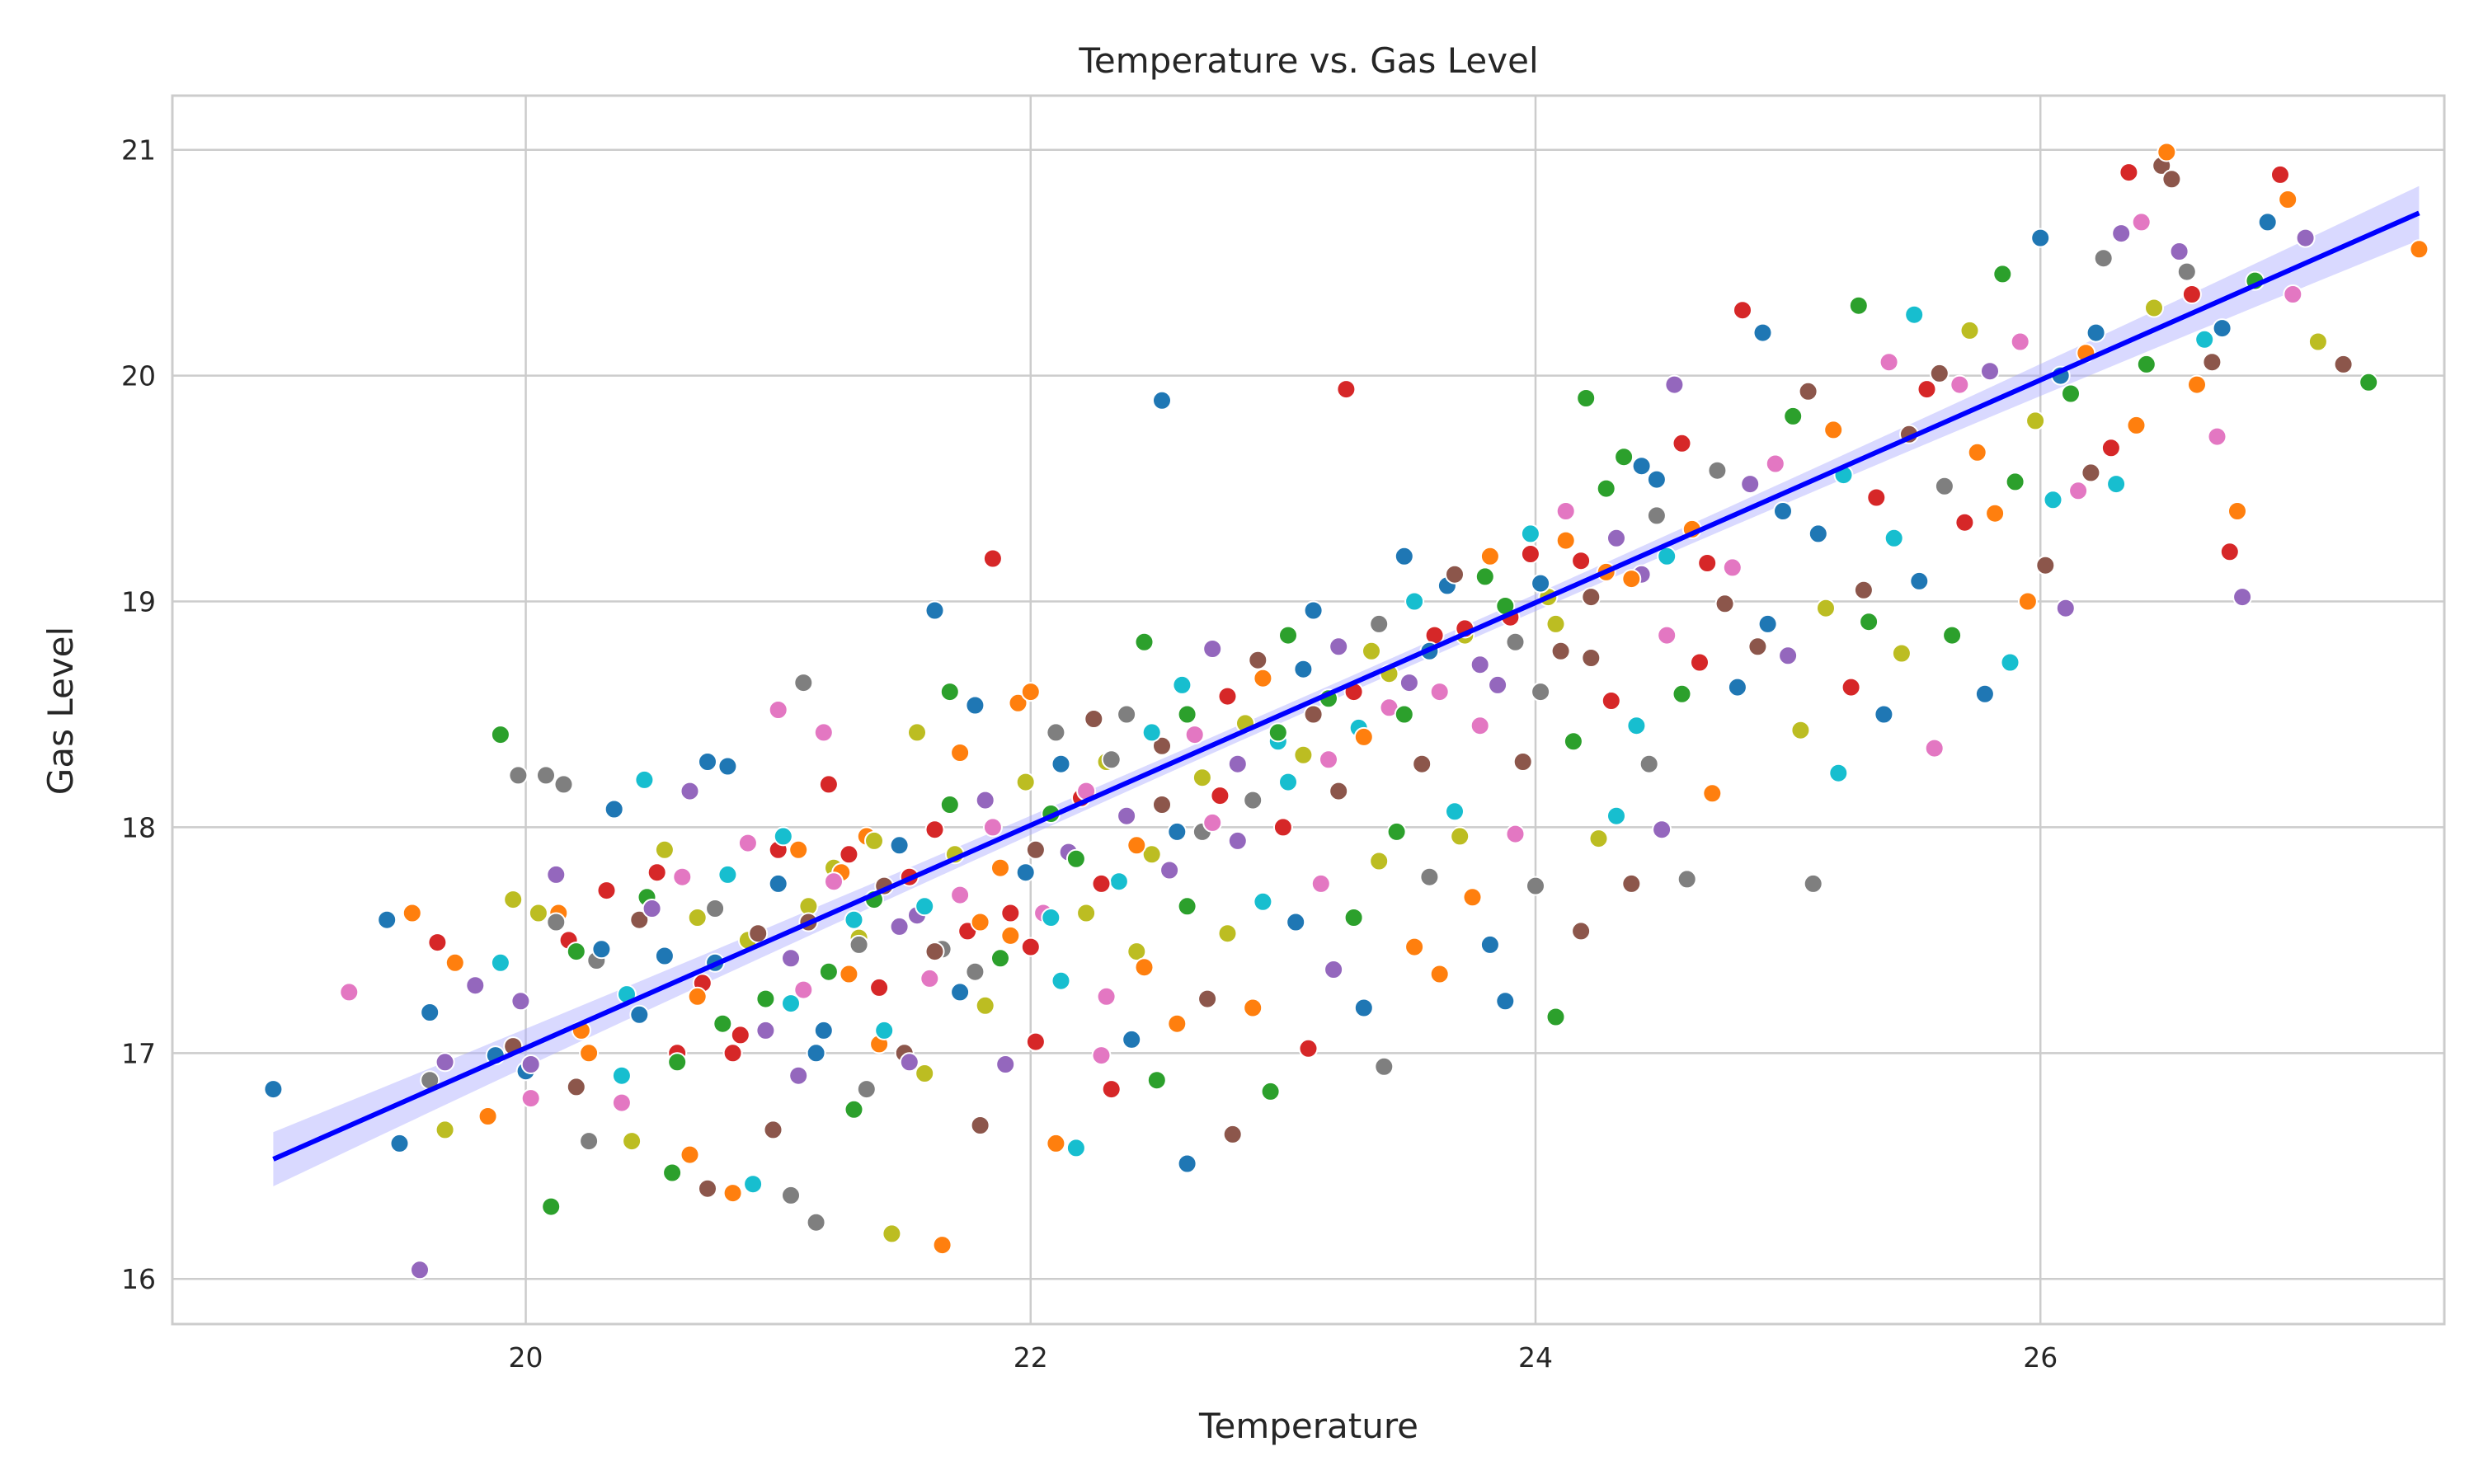 The image size is (2474, 1484). Describe the element at coordinates (1031, 1357) in the screenshot. I see `x-tick-label: 22` at that location.